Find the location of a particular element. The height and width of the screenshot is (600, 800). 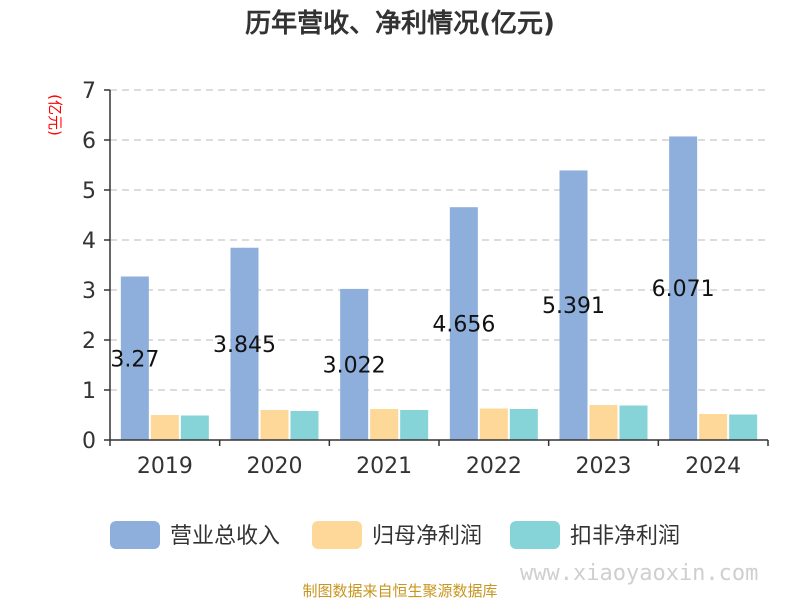

bar-3-2024 is located at coordinates (743, 427).